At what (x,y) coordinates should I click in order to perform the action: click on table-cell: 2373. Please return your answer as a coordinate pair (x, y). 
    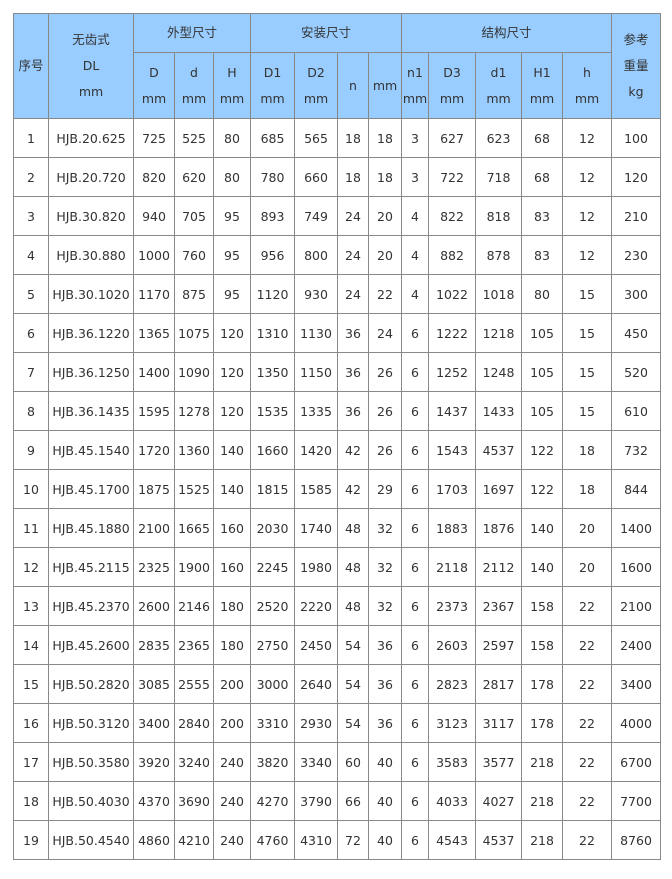
    Looking at the image, I should click on (452, 606).